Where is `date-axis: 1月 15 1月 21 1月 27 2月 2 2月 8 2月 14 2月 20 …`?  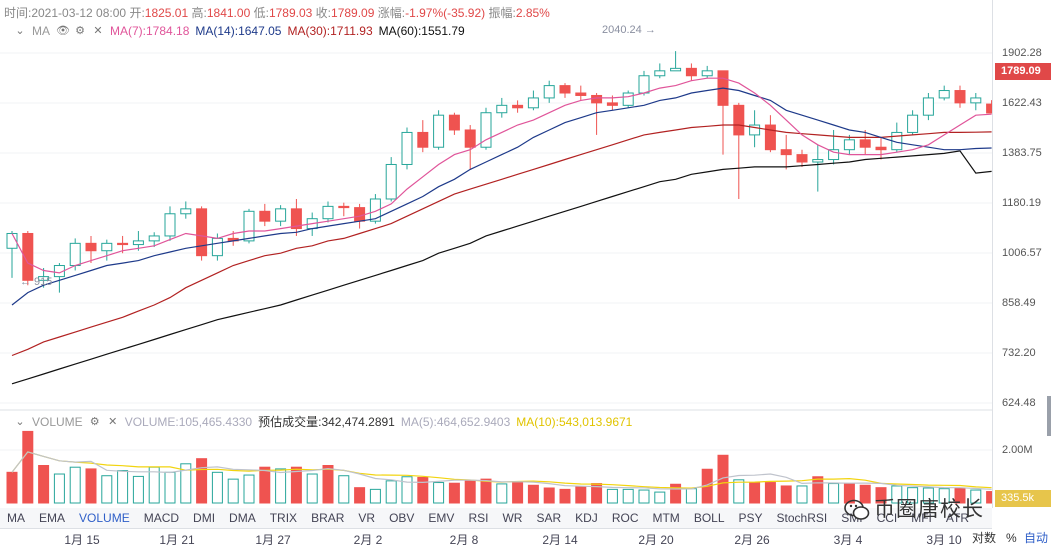 date-axis: 1月 15 1月 21 1月 27 2月 2 2月 8 2月 14 2月 20 … is located at coordinates (496, 537).